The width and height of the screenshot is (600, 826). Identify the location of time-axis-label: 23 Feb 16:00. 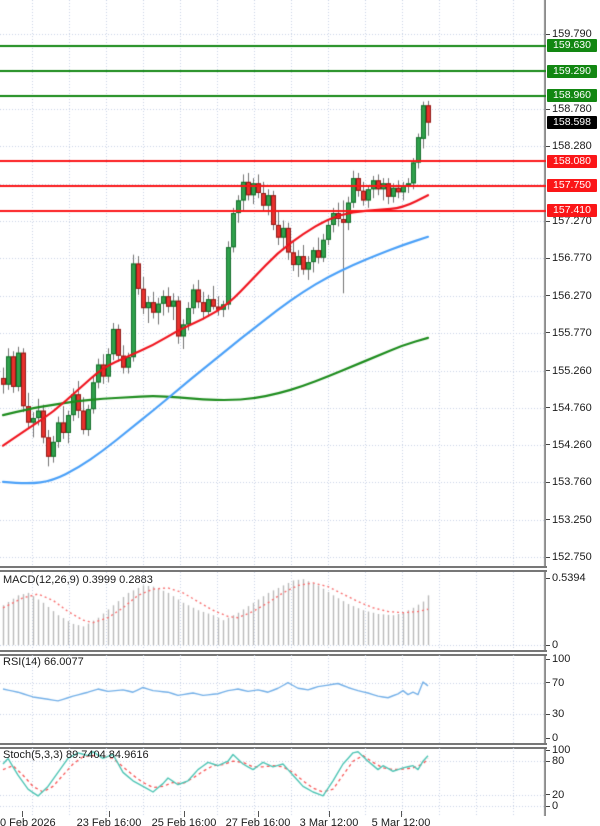
(109, 821).